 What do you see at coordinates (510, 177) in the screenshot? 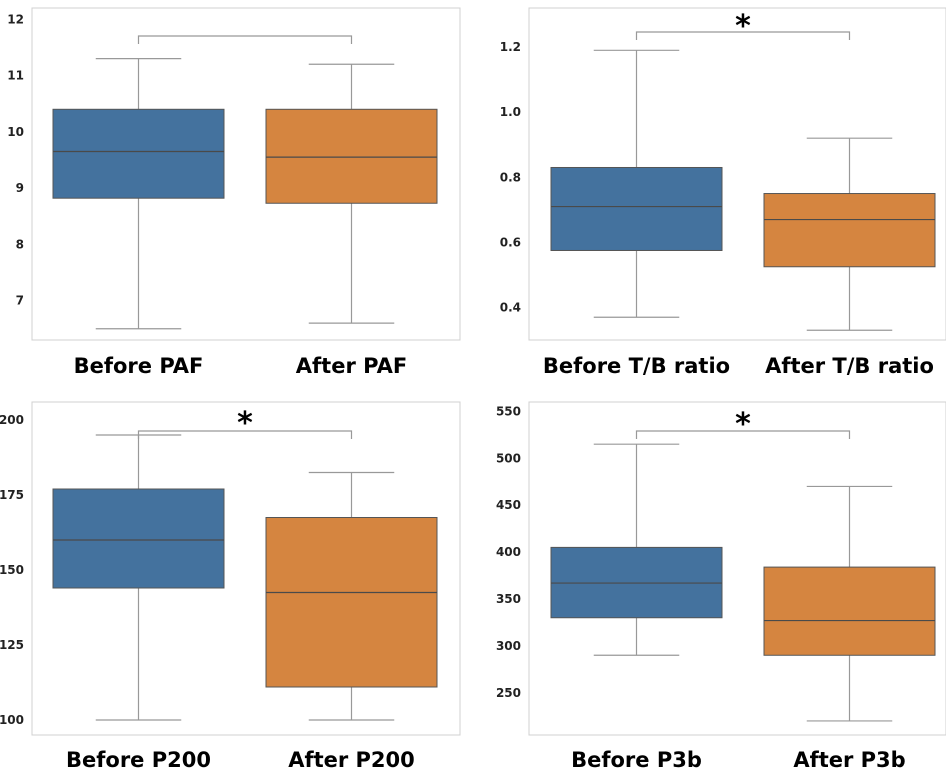
I see `y-tick-label: 0.8` at bounding box center [510, 177].